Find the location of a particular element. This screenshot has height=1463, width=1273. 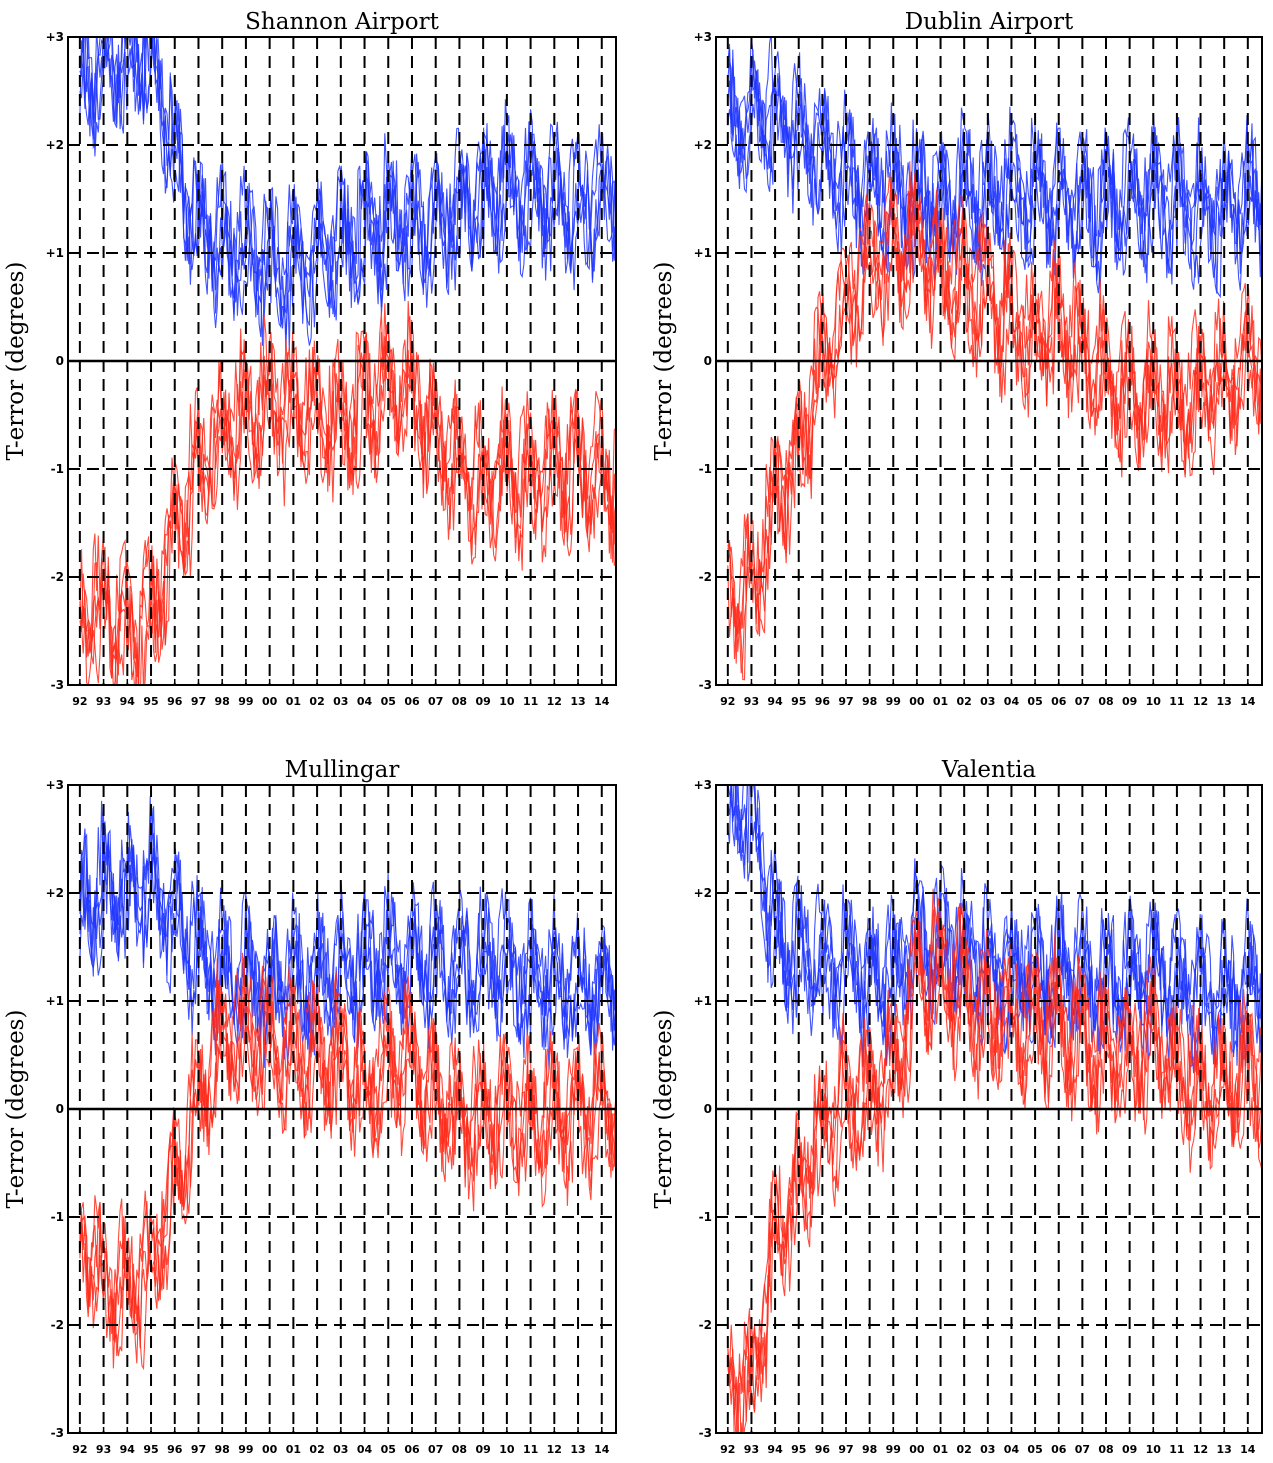

x-tick-label: 06 is located at coordinates (1059, 701).